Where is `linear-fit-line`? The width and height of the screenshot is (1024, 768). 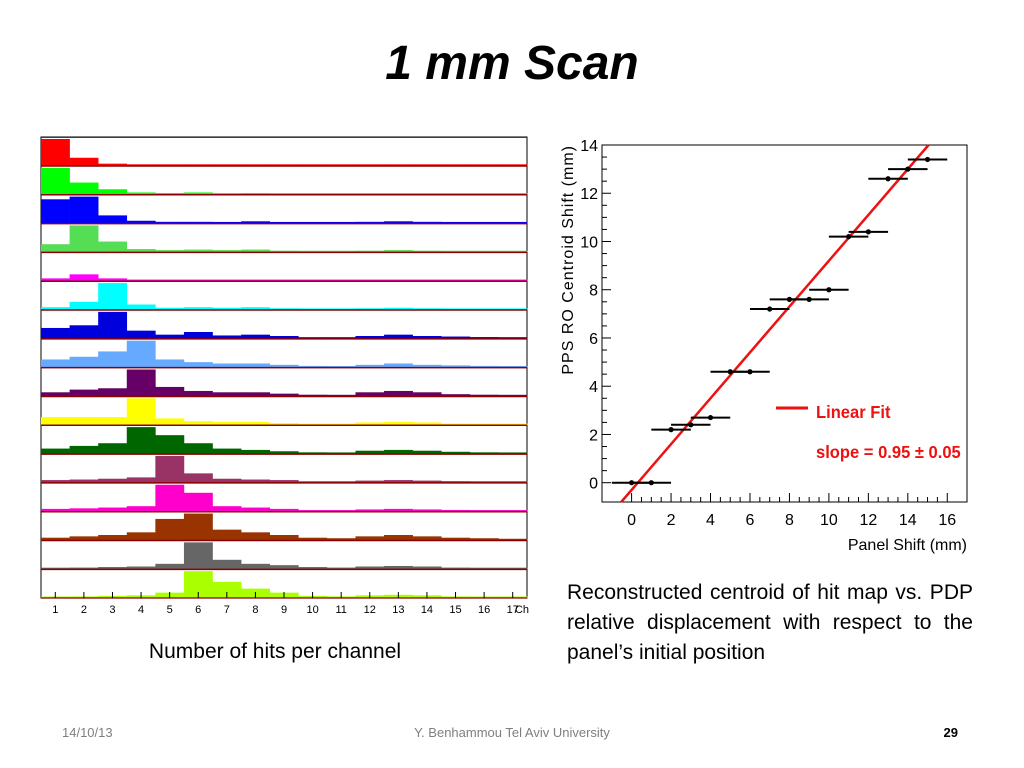
linear-fit-line is located at coordinates (775, 323).